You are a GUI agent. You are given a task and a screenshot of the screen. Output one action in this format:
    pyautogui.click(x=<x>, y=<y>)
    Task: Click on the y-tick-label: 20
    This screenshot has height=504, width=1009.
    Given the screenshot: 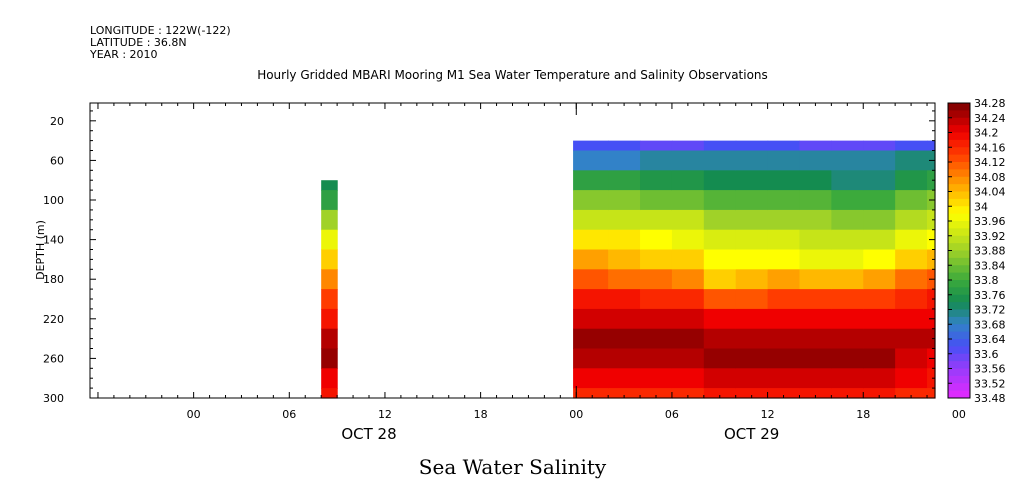 What is the action you would take?
    pyautogui.click(x=57, y=121)
    